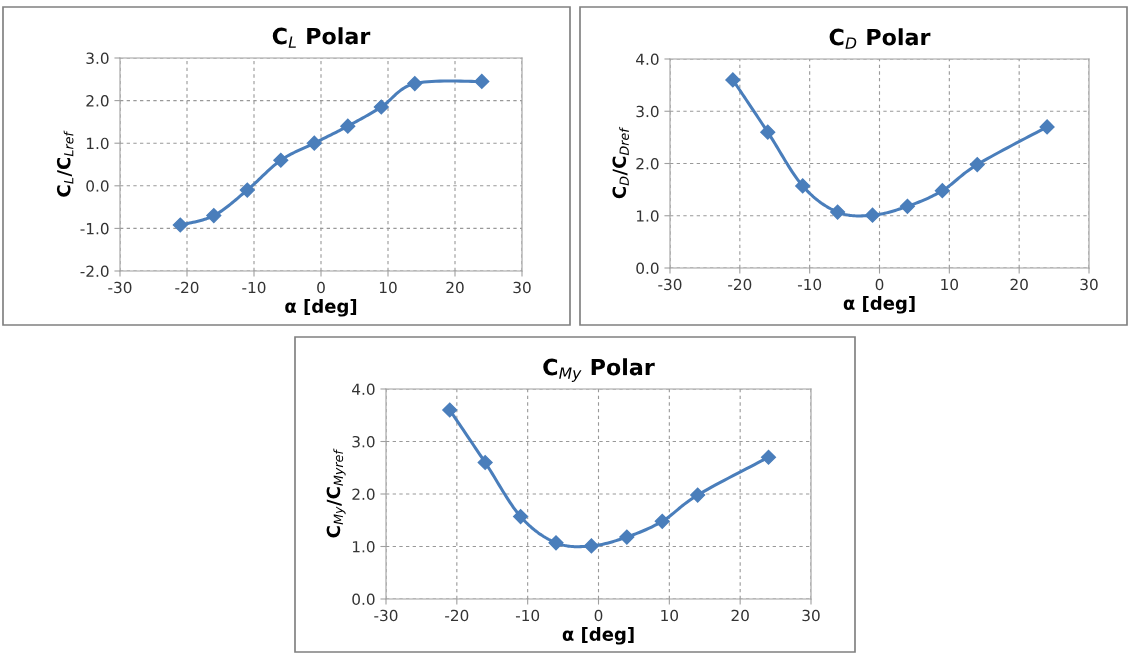 Image resolution: width=1130 pixels, height=655 pixels. What do you see at coordinates (620, 162) in the screenshot?
I see `y-axis-title: C$_{D}$/C$_{Dref}$` at bounding box center [620, 162].